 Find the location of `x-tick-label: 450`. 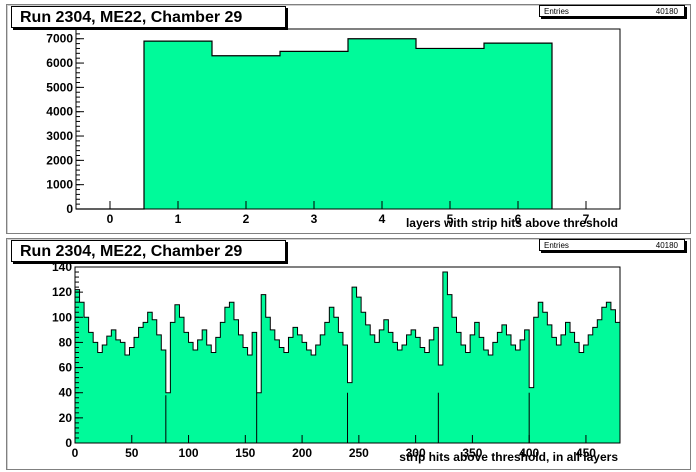

x-tick-label: 450 is located at coordinates (586, 453).